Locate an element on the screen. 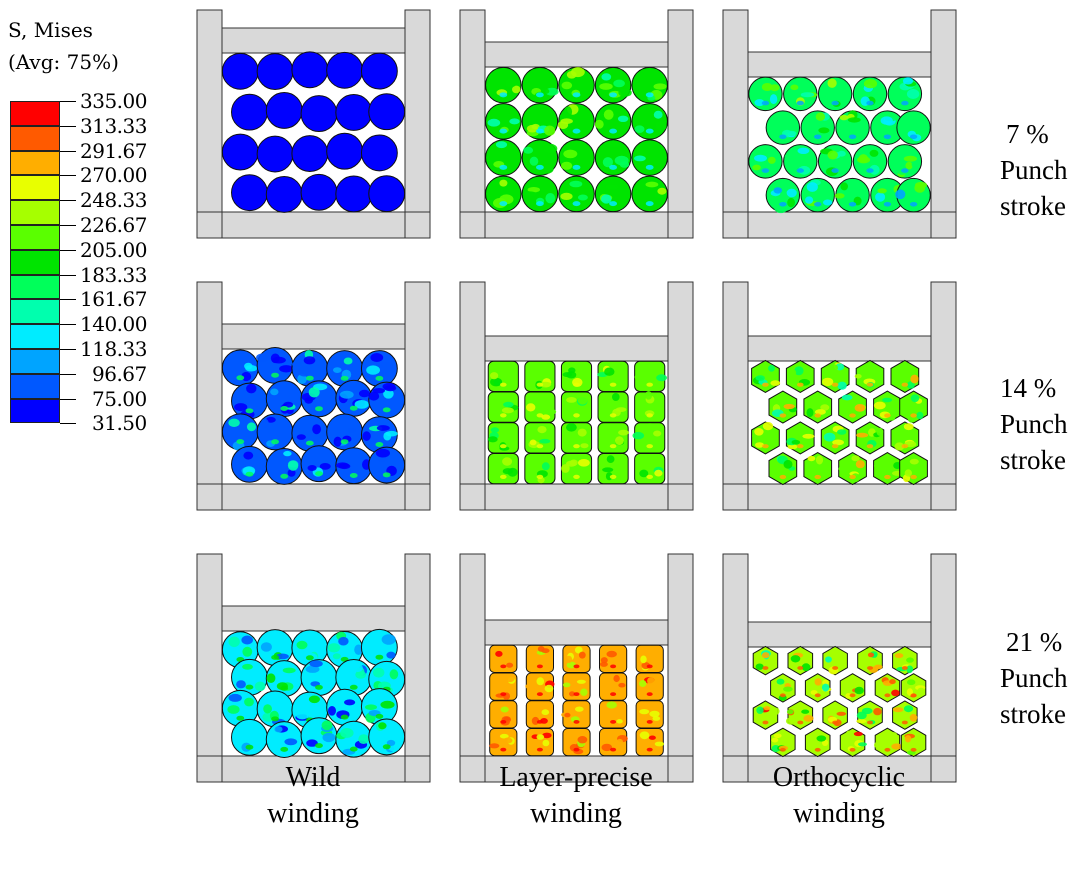  legend-subtitle: (Avg: 75%) is located at coordinates (63, 62).